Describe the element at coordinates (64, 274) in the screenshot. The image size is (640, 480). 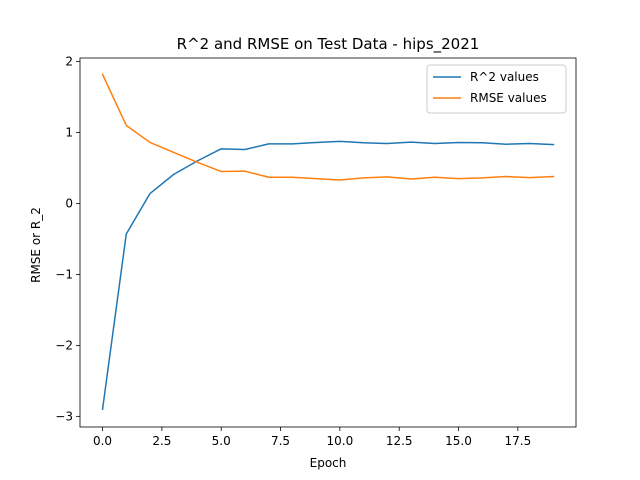
I see `y-tick-label: −1` at that location.